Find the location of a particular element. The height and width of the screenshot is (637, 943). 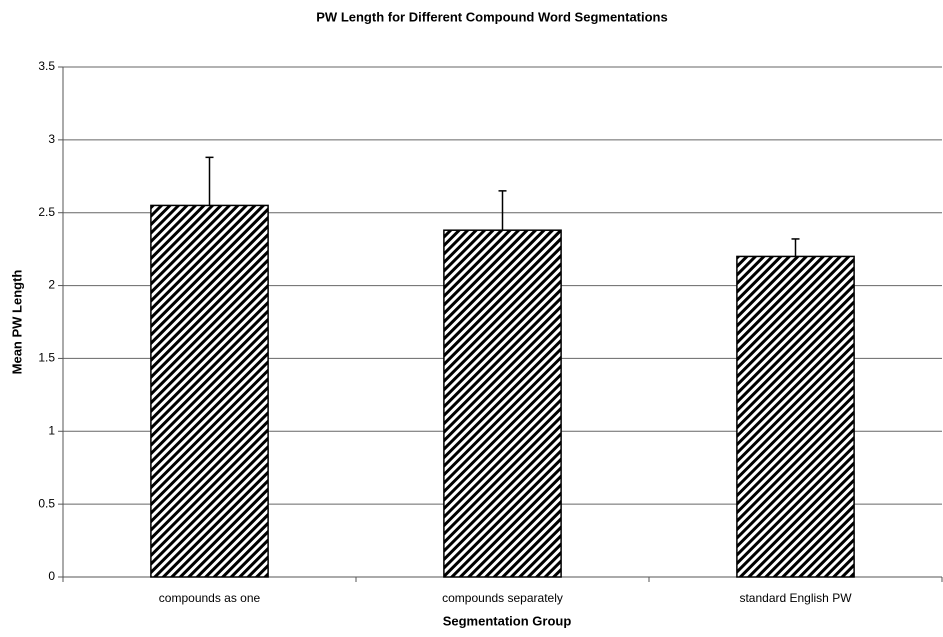

y-tick-label: 1.5 is located at coordinates (46, 358).